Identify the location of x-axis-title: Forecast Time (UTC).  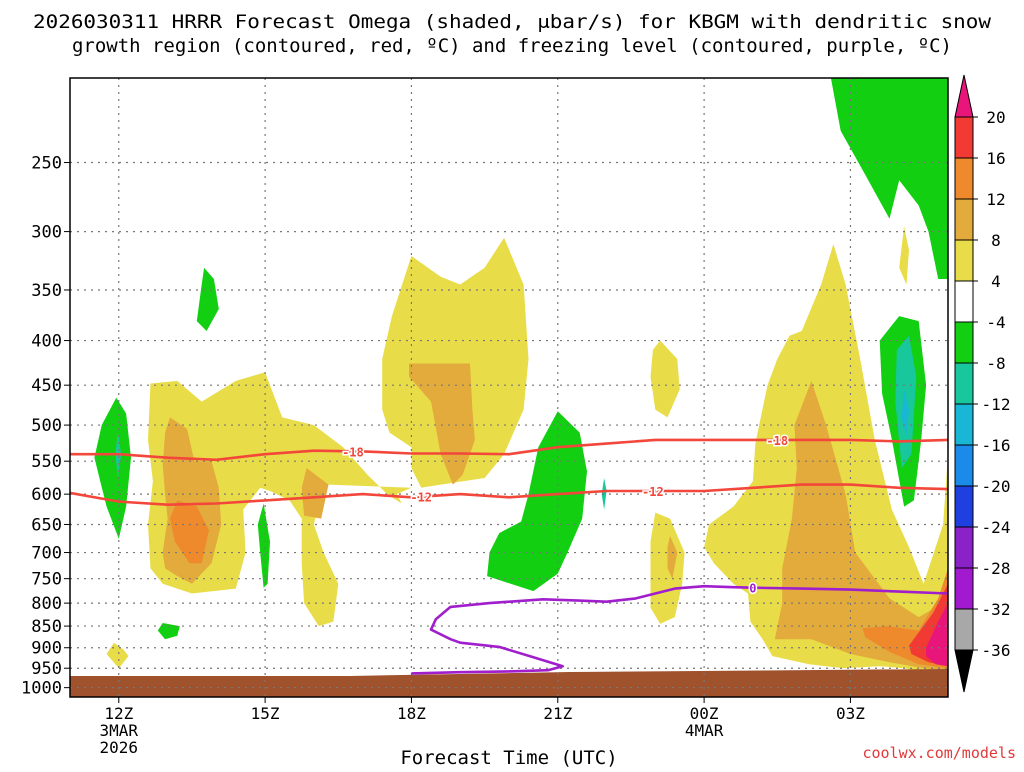
(508, 757).